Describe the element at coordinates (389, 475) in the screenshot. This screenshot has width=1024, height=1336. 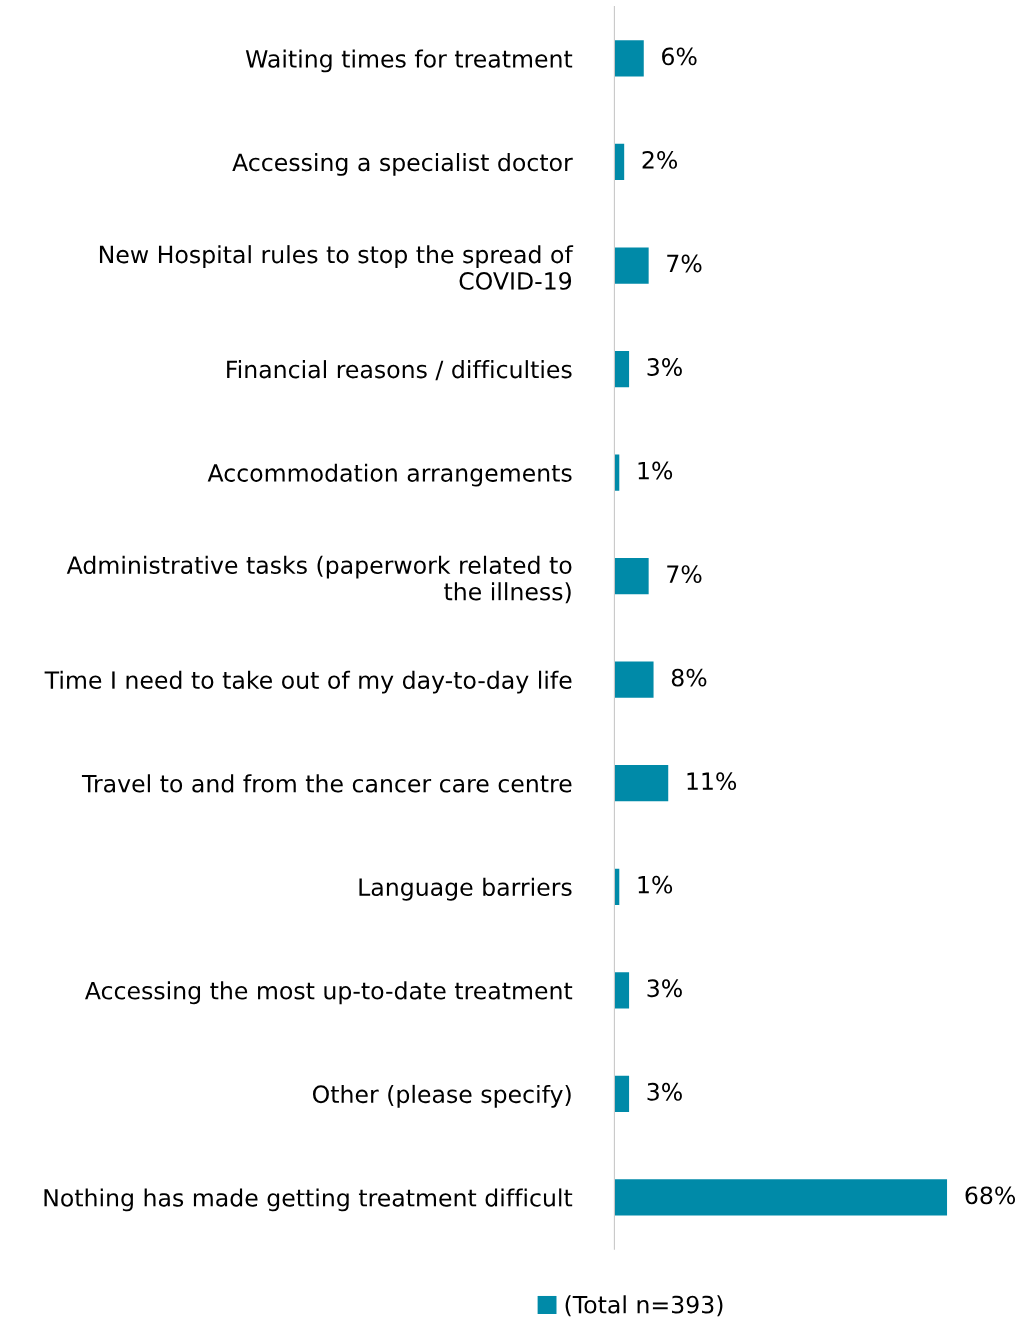
I see `y-tick-label: Accommodation arrangements` at that location.